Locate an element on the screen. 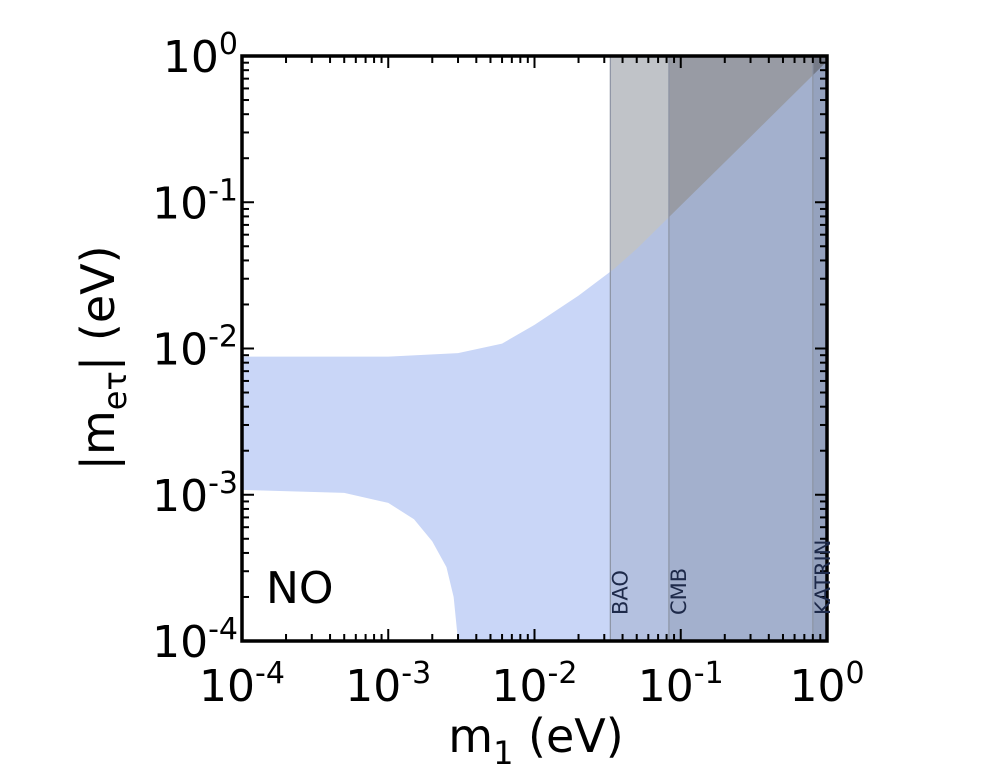 This screenshot has height=774, width=1000. x-tick-label: 10⁻¹ is located at coordinates (681, 684).